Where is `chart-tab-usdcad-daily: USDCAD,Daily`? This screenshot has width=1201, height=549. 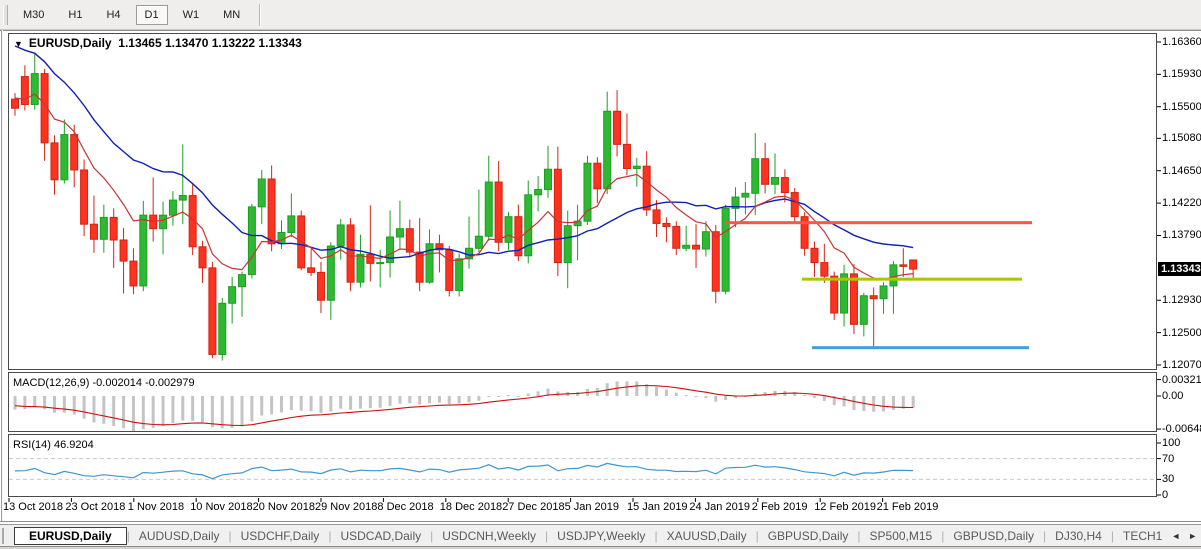 chart-tab-usdcad-daily: USDCAD,Daily is located at coordinates (381, 535).